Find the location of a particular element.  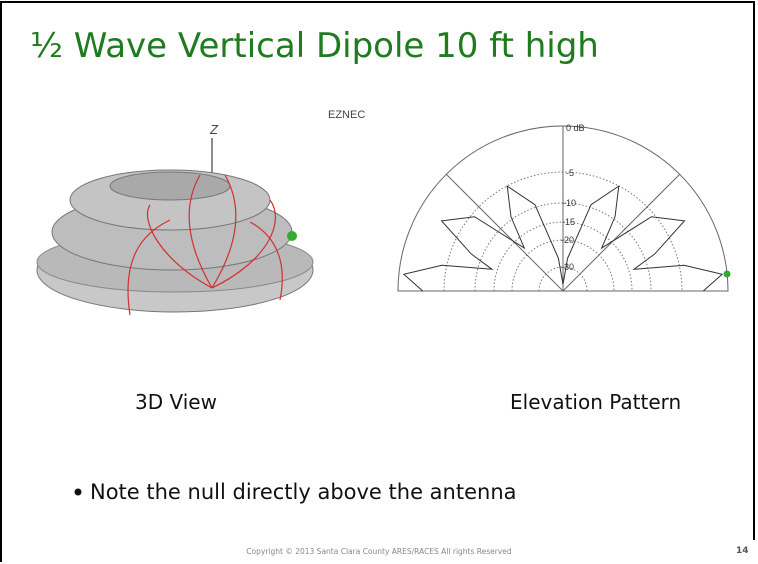

pattern-trace is located at coordinates (205, 245).